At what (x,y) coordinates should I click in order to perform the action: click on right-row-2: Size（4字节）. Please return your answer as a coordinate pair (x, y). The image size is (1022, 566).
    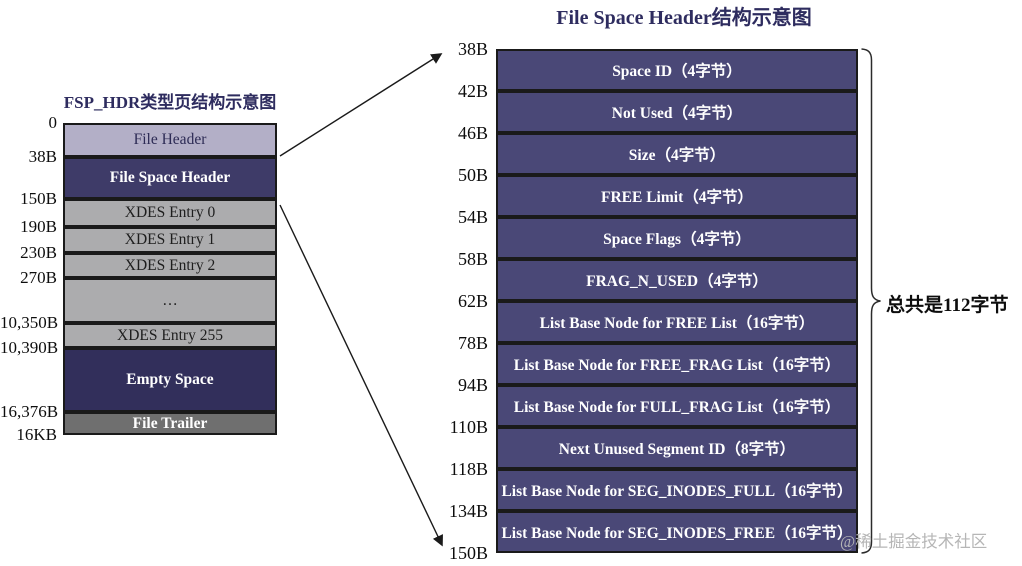
    Looking at the image, I should click on (677, 154).